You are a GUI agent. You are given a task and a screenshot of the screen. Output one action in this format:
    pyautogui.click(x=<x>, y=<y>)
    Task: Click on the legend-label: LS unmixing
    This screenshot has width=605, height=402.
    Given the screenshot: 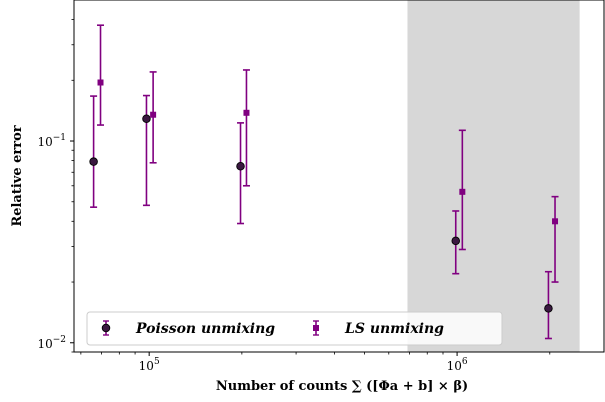 What is the action you would take?
    pyautogui.click(x=394, y=329)
    